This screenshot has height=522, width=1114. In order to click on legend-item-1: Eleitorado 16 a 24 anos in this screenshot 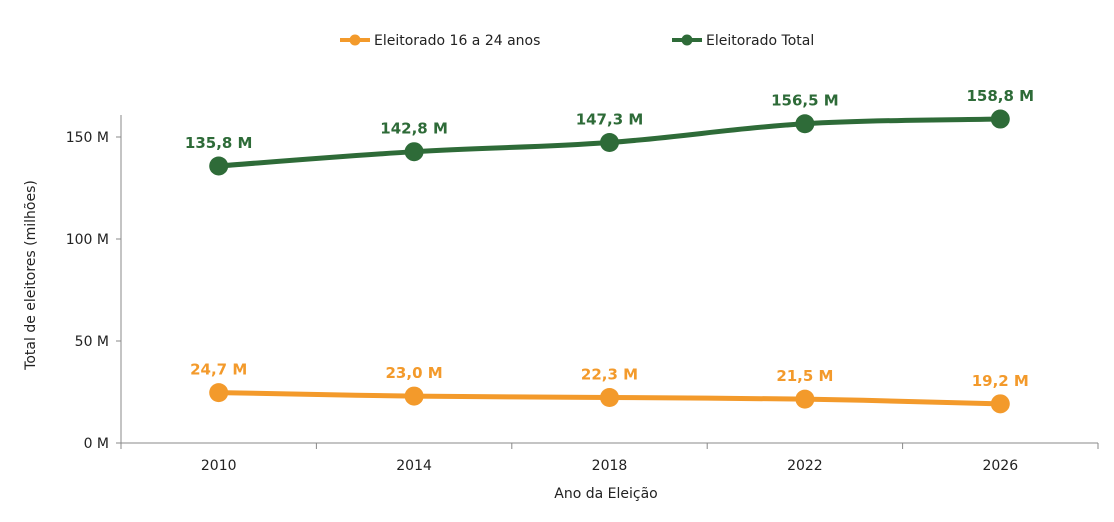, I will do `click(440, 41)`.